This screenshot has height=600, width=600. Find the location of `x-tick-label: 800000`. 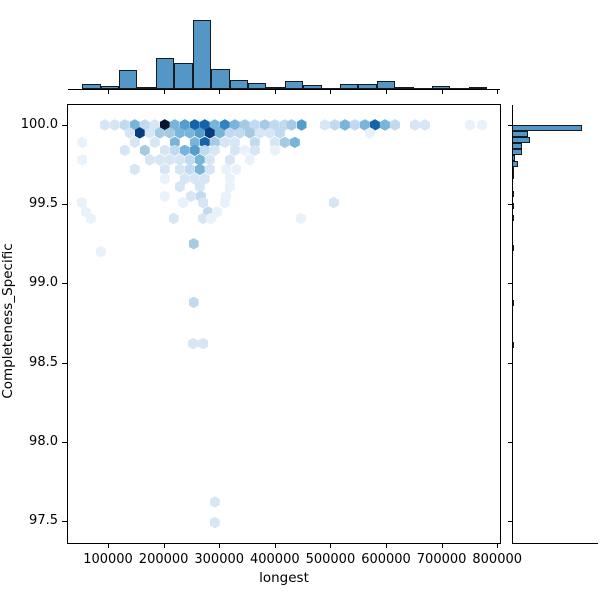

x-tick-label: 800000 is located at coordinates (497, 559).